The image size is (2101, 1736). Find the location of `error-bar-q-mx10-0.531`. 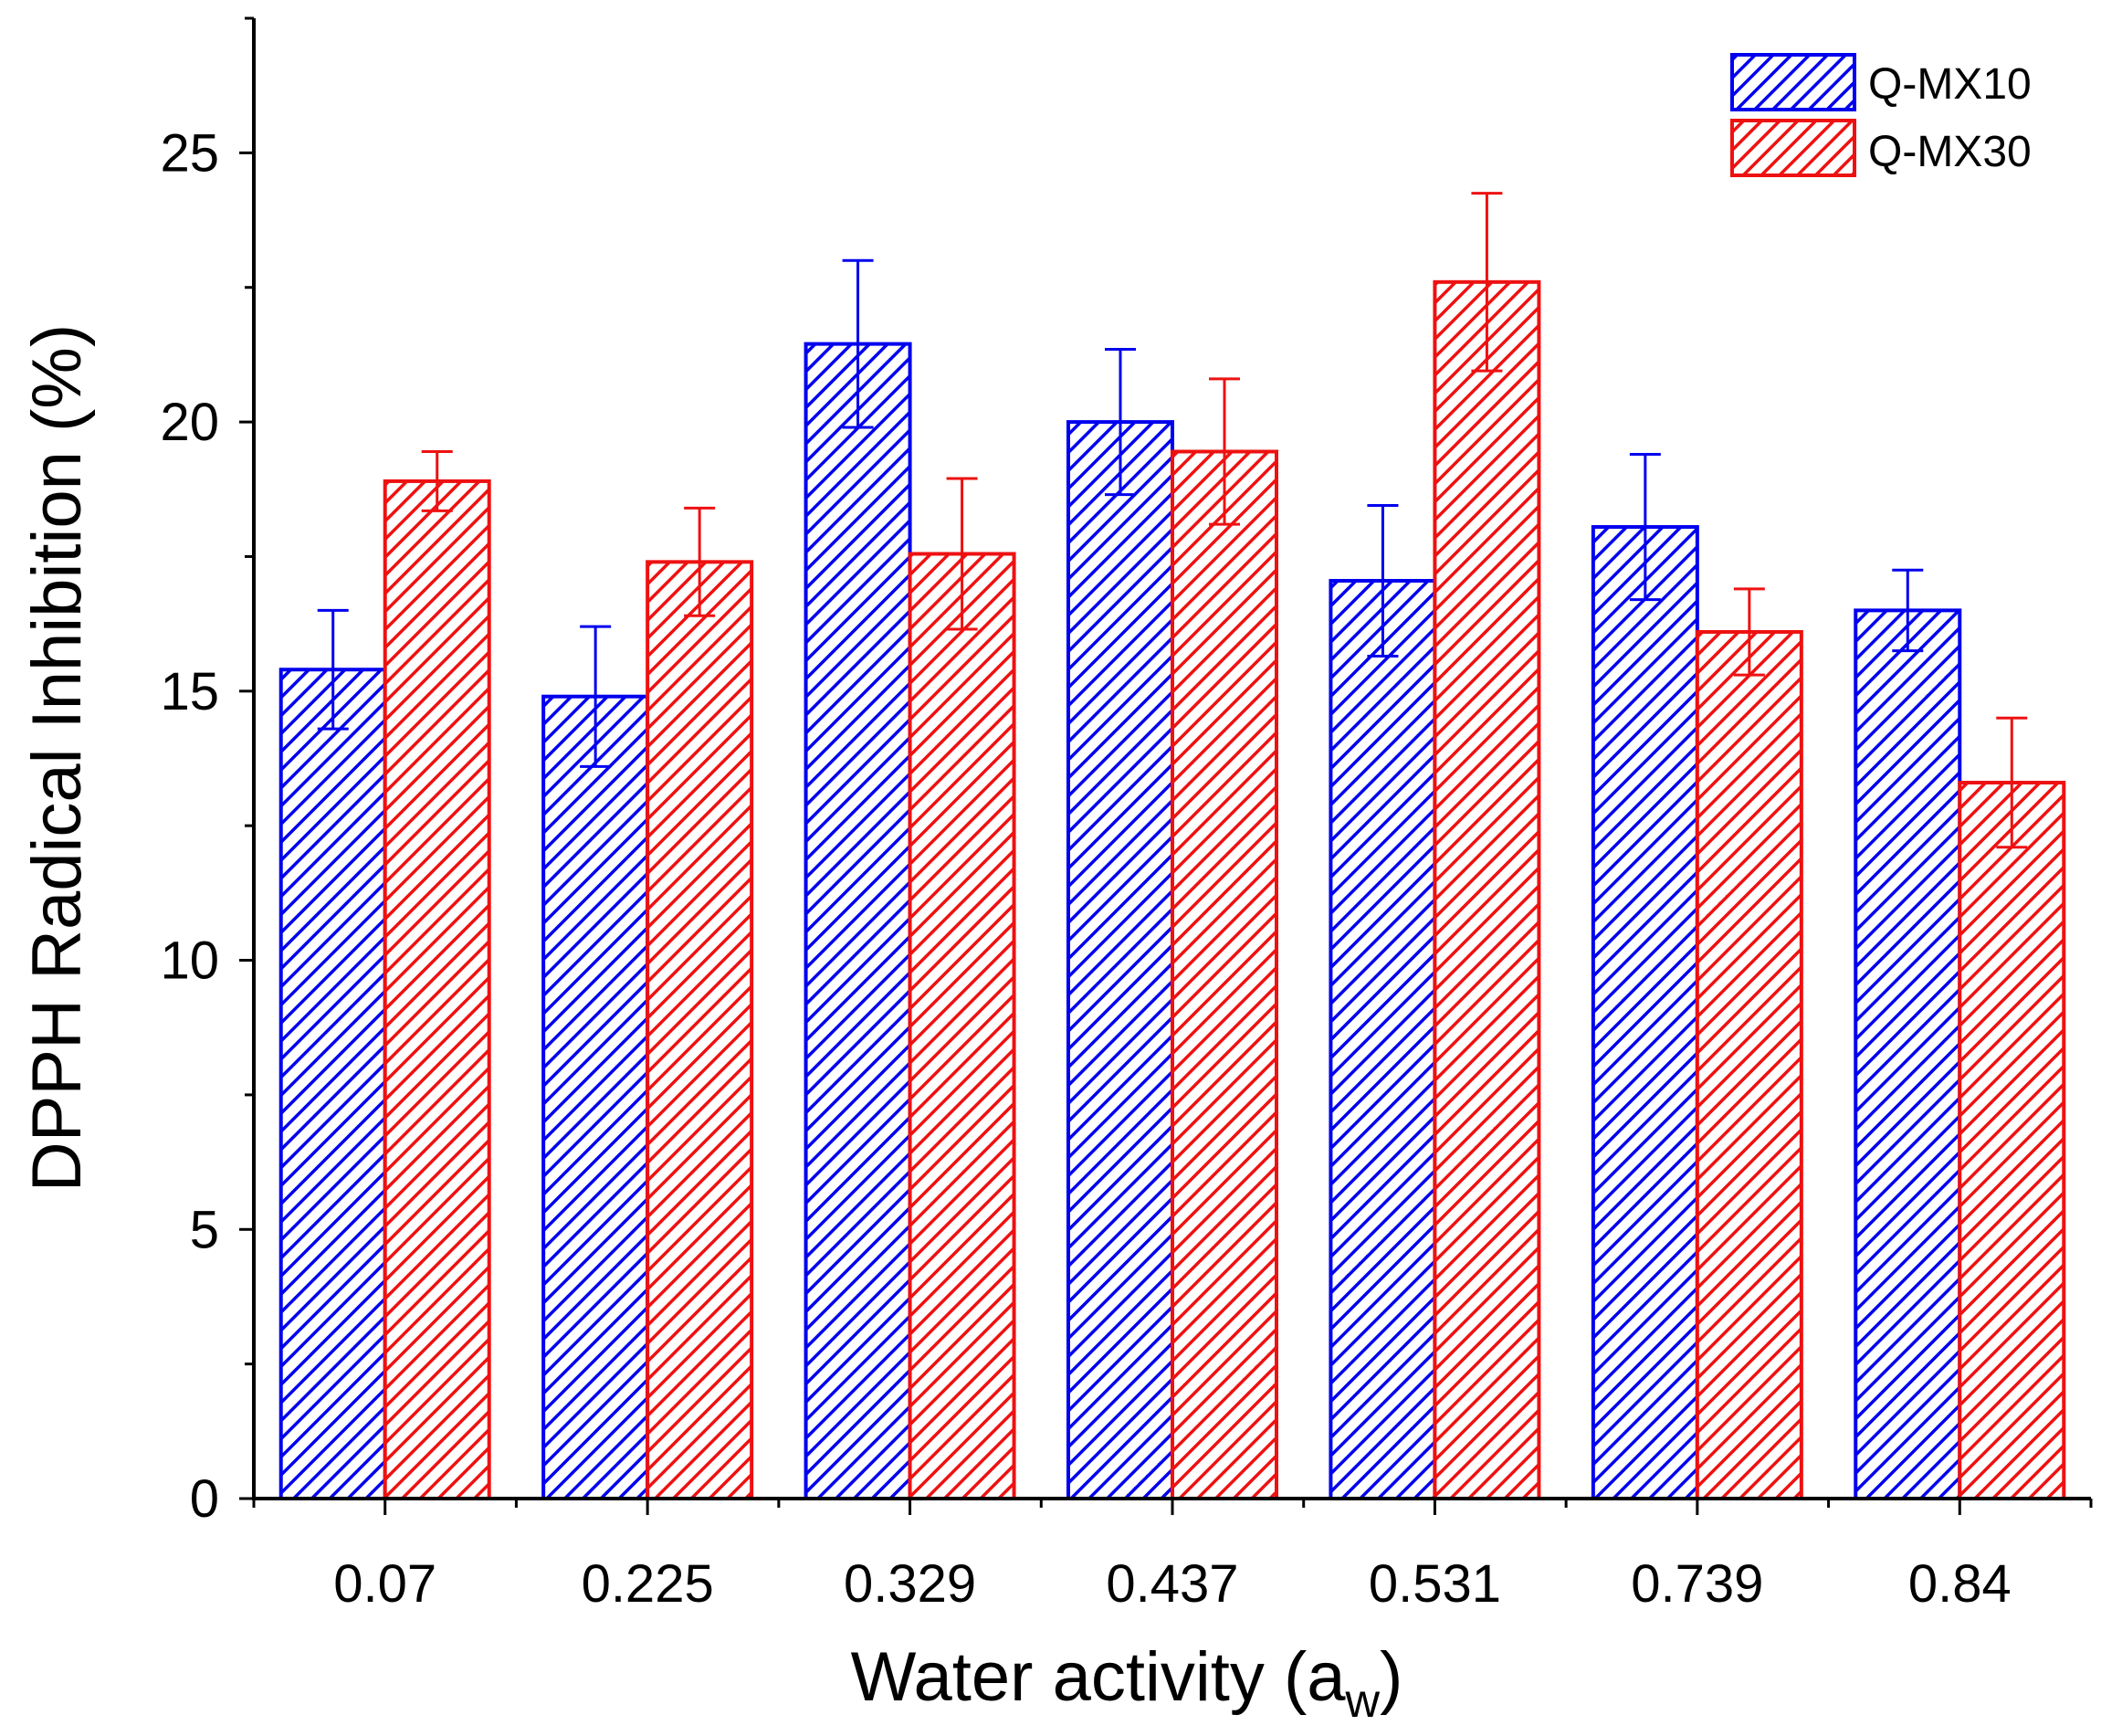

error-bar-q-mx10-0.531 is located at coordinates (1383, 580).